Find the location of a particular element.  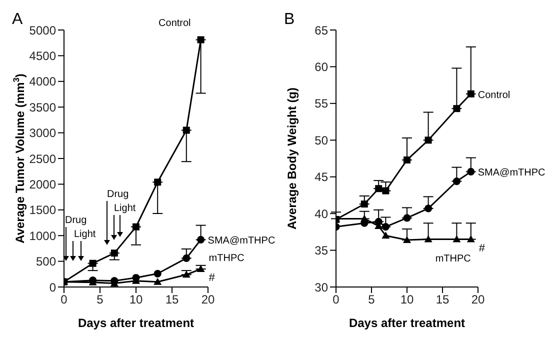

y-tick-label: 55 is located at coordinates (321, 103).